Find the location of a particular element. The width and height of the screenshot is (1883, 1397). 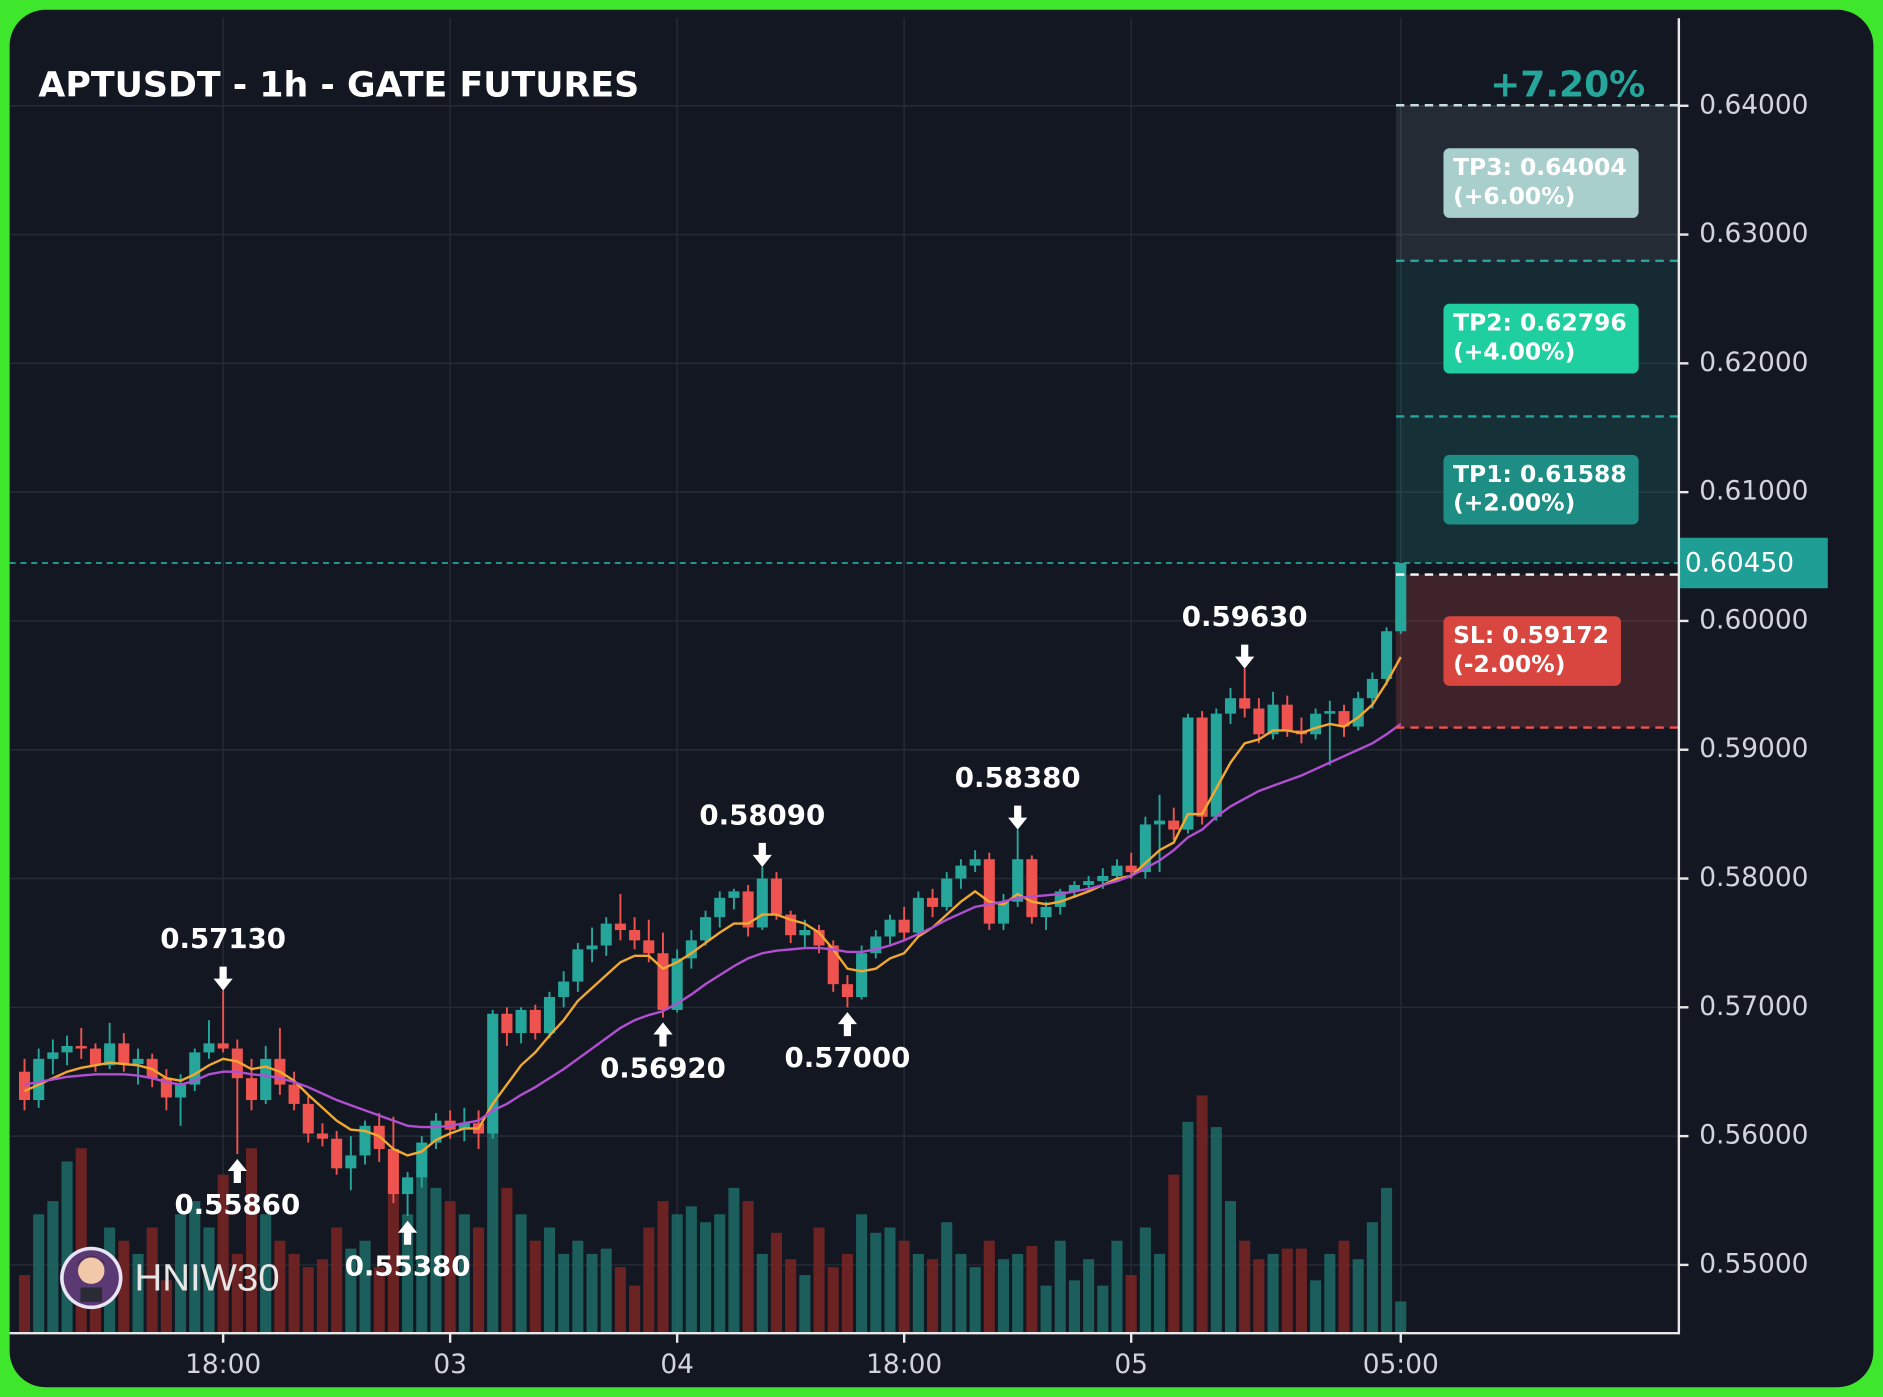

avatar-face is located at coordinates (91, 1270).